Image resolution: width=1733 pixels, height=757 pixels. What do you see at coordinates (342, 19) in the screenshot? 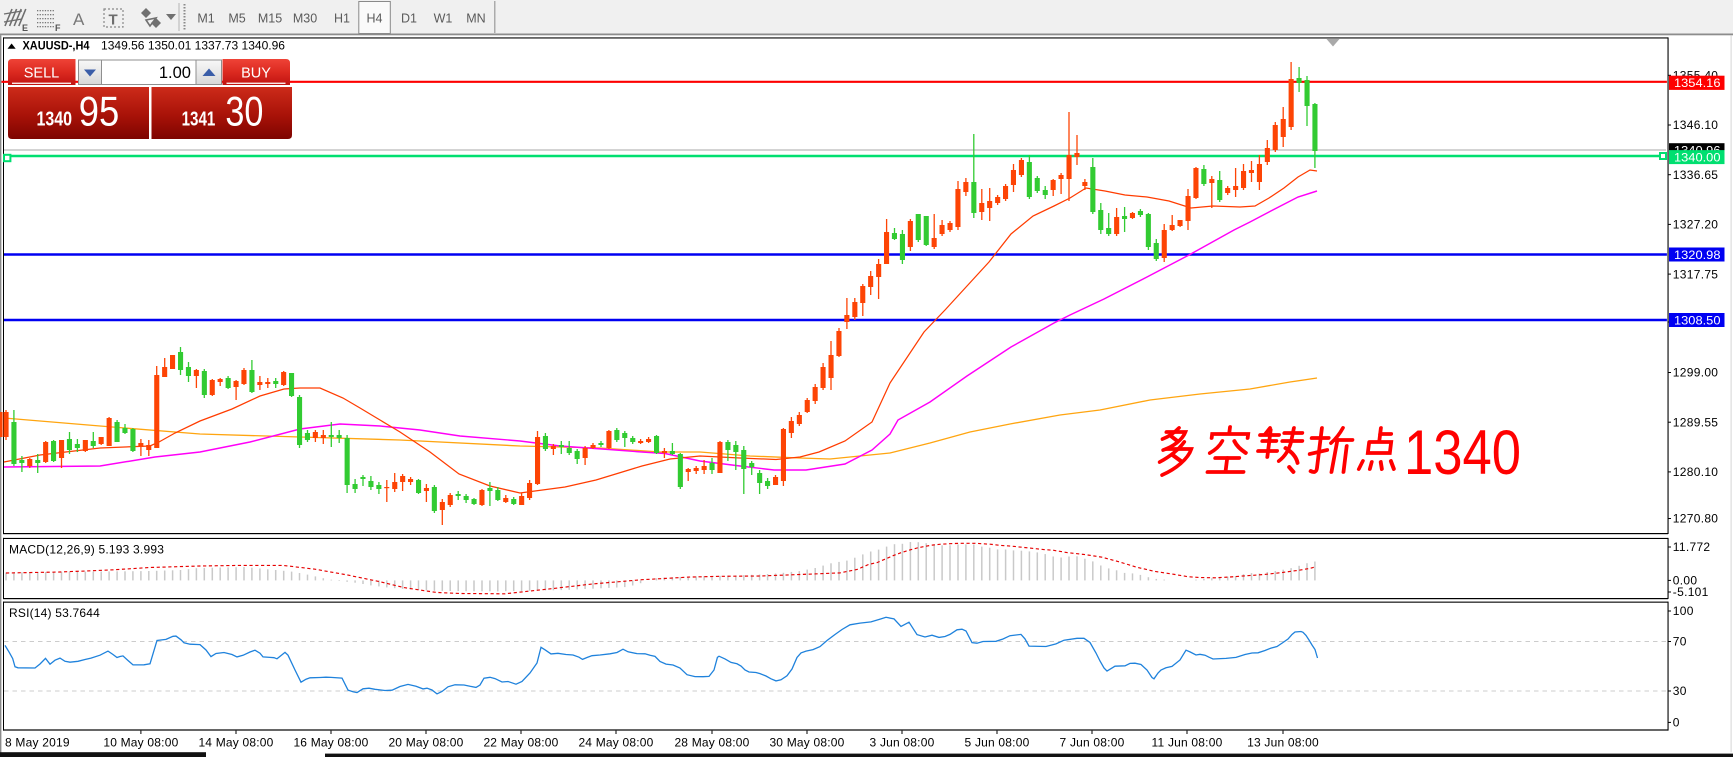
I see `svg-text: H1` at bounding box center [342, 19].